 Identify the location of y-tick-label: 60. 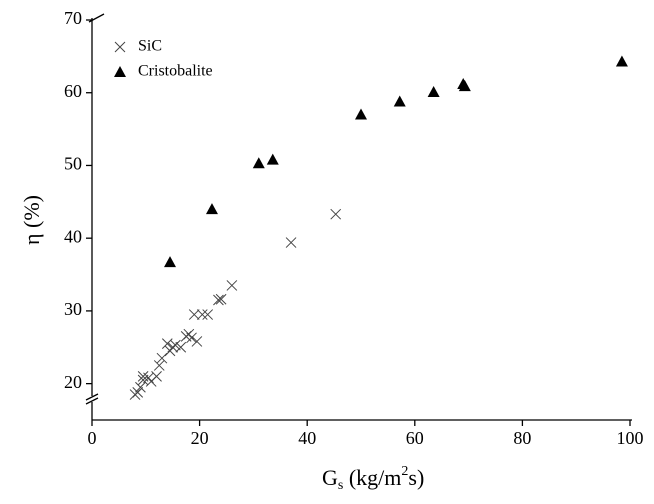
(73, 91).